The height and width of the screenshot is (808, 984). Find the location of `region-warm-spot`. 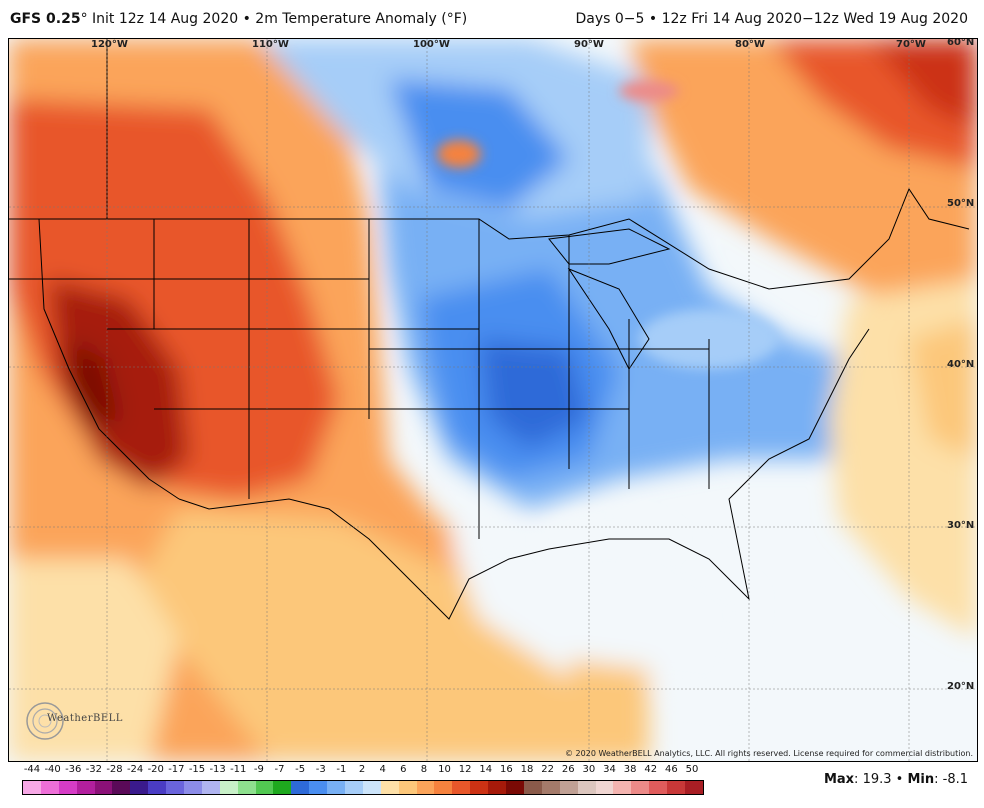

region-warm-spot is located at coordinates (459, 154).